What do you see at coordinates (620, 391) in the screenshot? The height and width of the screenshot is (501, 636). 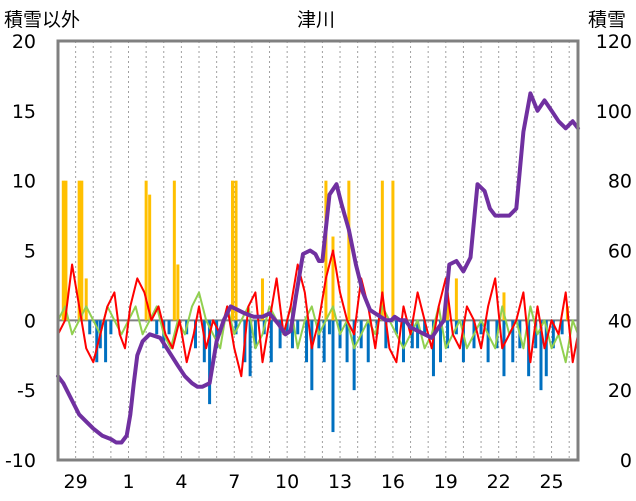 I see `right-tick-label: 20` at bounding box center [620, 391].